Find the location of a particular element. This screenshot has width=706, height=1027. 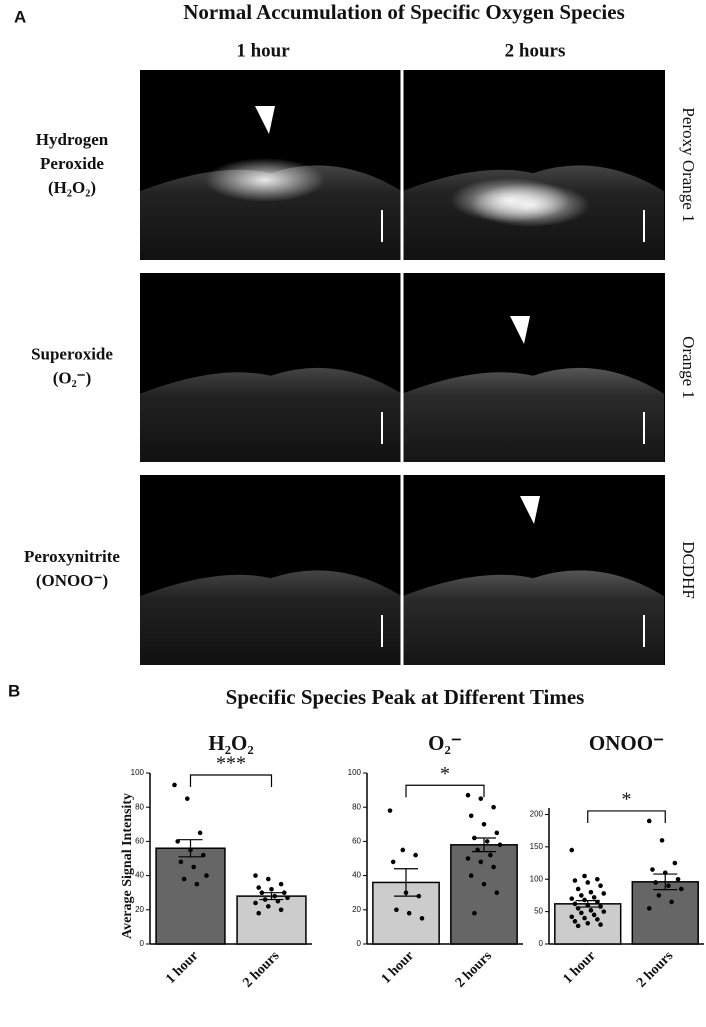

panel-letter: A is located at coordinates (20, 16).